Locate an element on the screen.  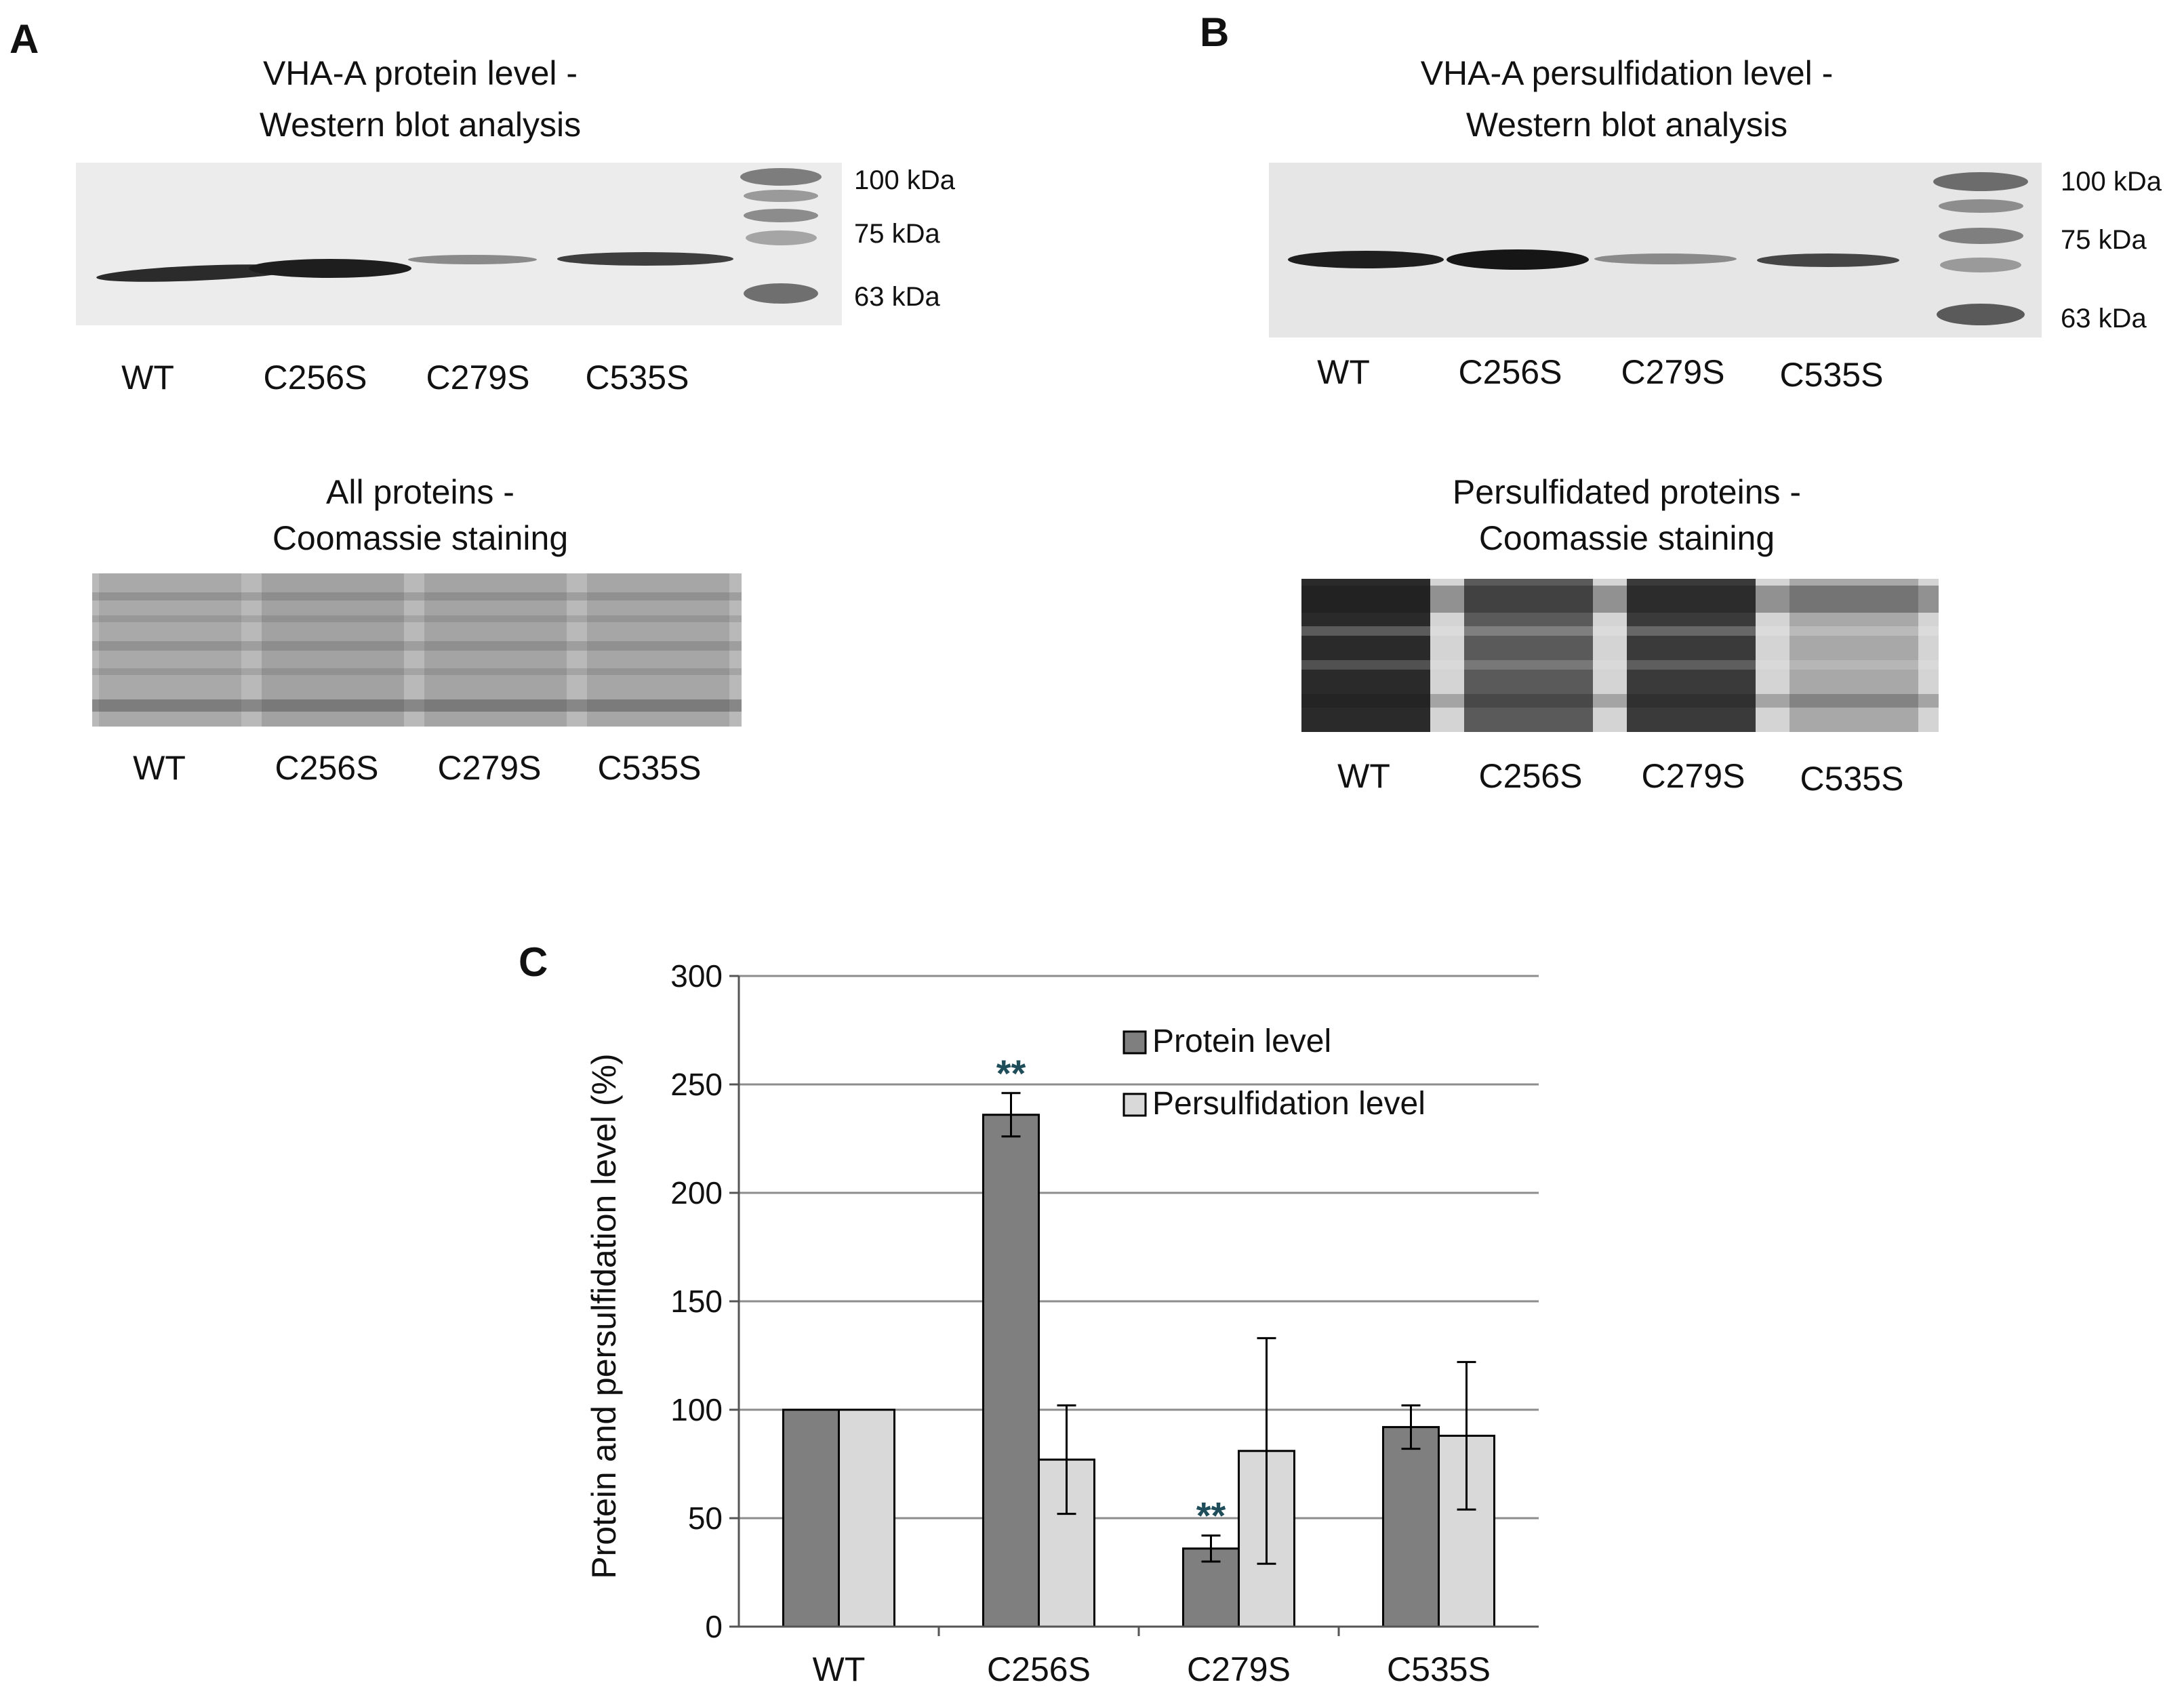
y-tick-label: 0 is located at coordinates (714, 1627).